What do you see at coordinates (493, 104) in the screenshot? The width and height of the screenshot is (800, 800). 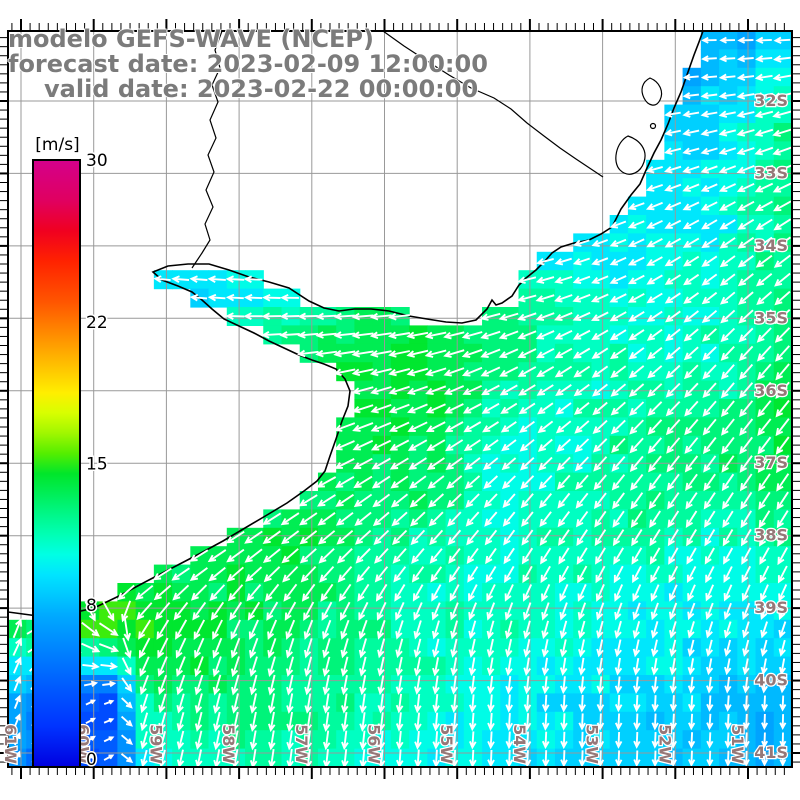 I see `river-line` at bounding box center [493, 104].